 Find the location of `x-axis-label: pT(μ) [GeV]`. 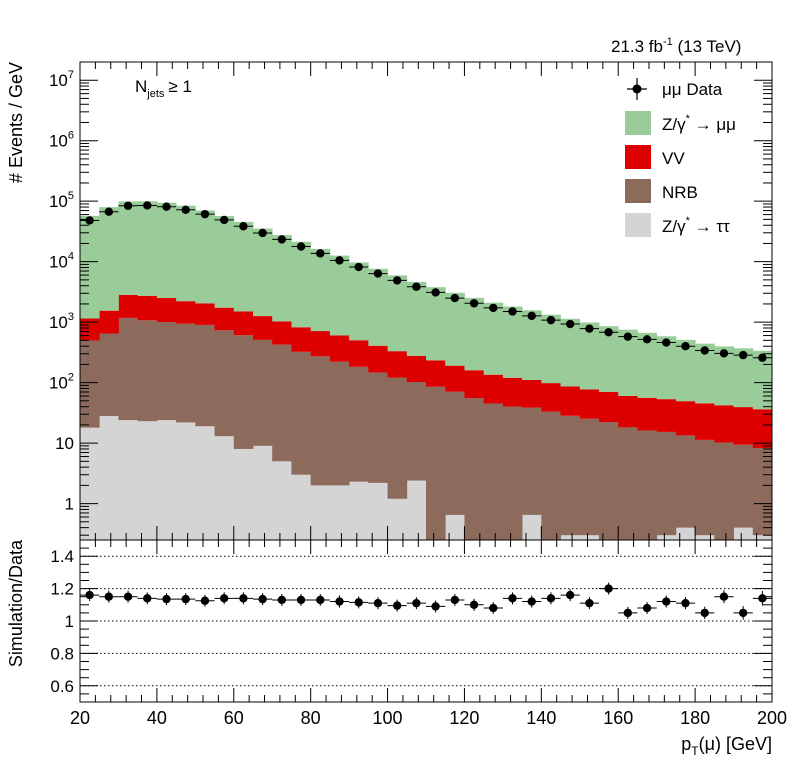

x-axis-label: pT(μ) [GeV] is located at coordinates (726, 746).